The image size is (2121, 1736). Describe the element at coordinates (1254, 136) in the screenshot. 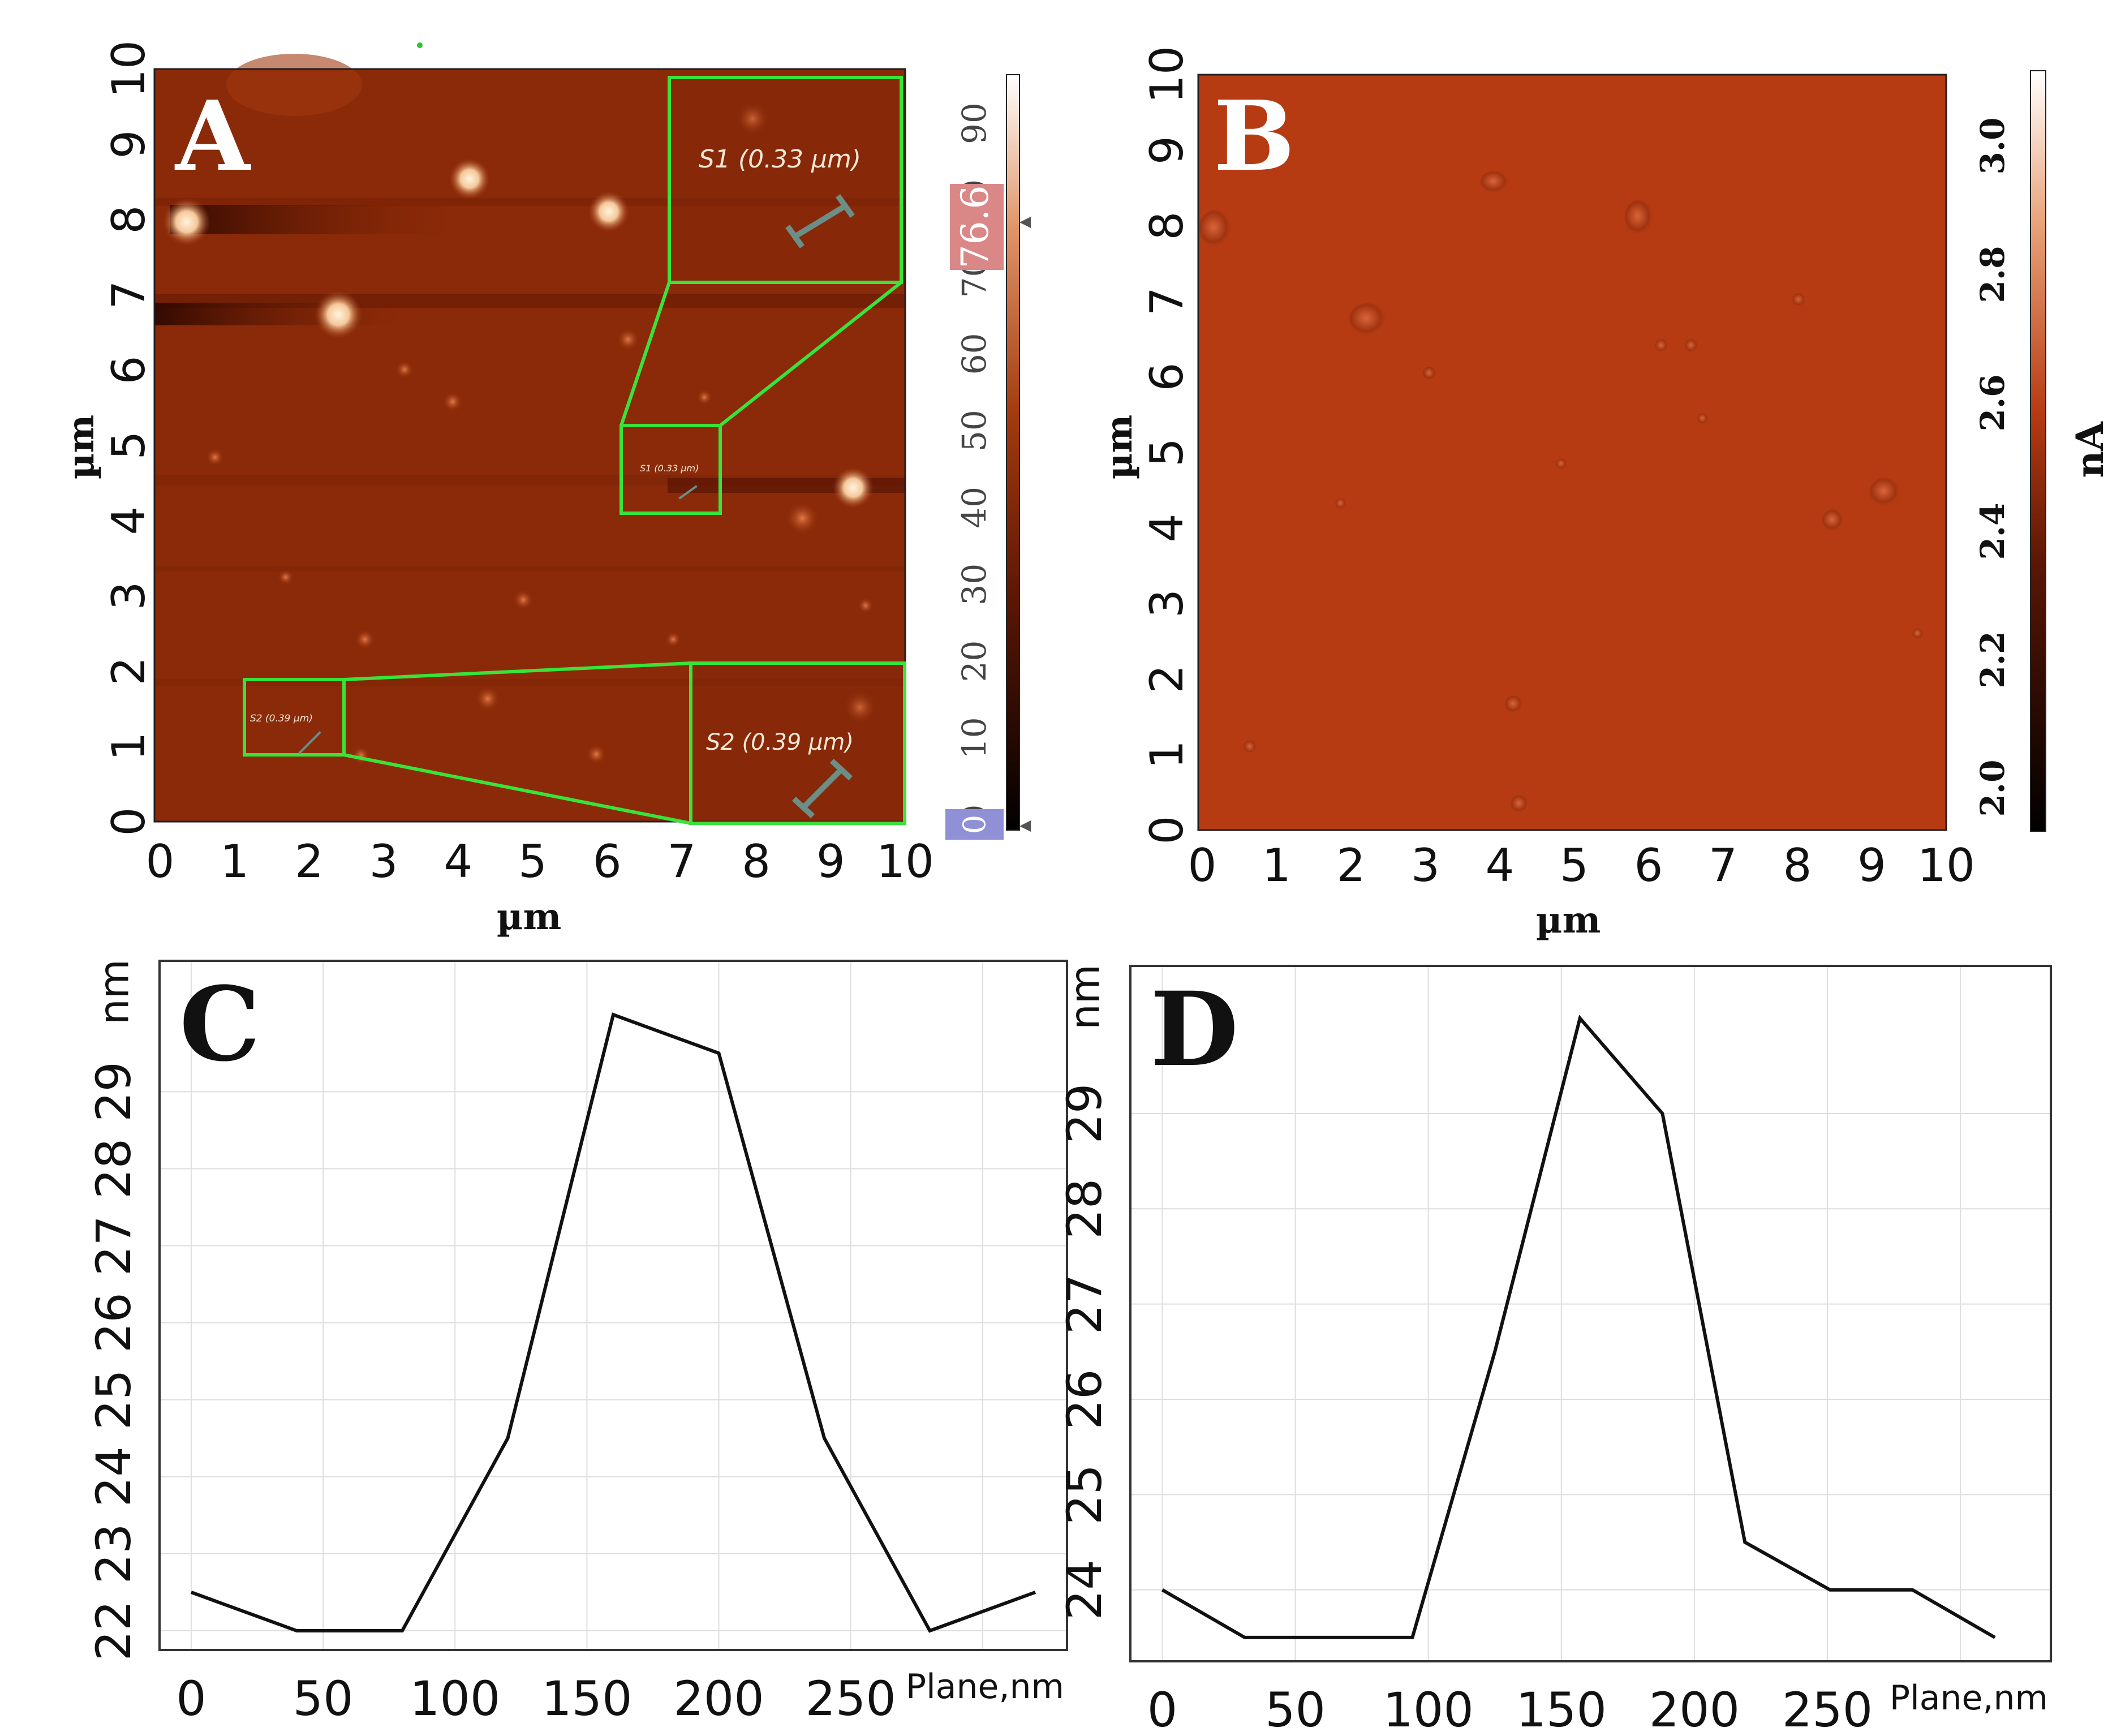

I see `panel-b-letter: B` at that location.